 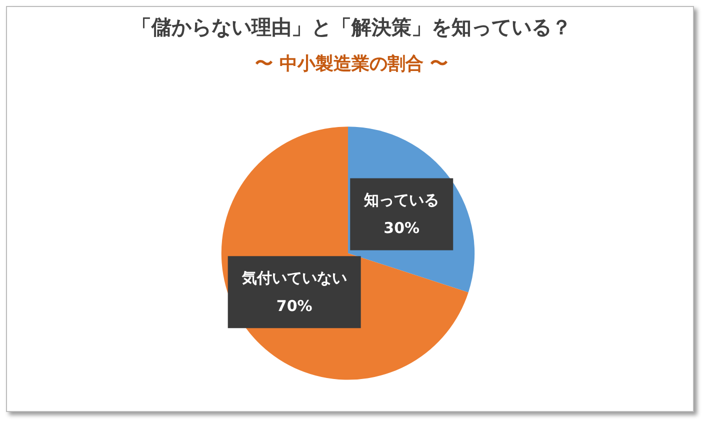 I want to click on slice-label: 知っている, so click(x=401, y=200).